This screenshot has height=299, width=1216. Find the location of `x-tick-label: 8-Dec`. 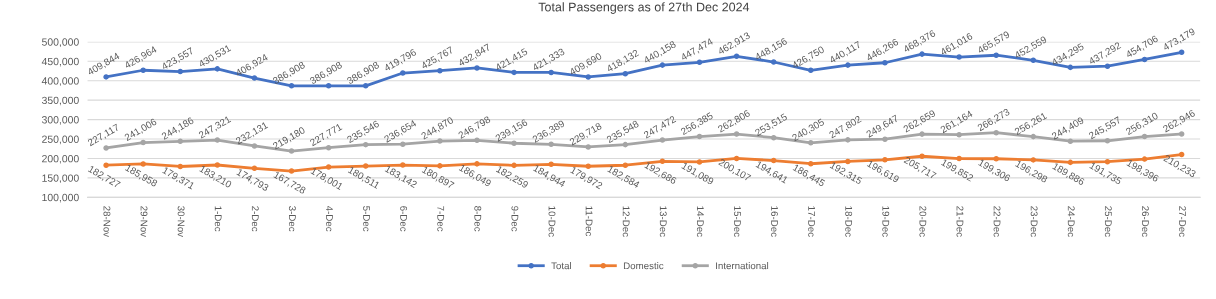

x-tick-label: 8-Dec is located at coordinates (478, 219).